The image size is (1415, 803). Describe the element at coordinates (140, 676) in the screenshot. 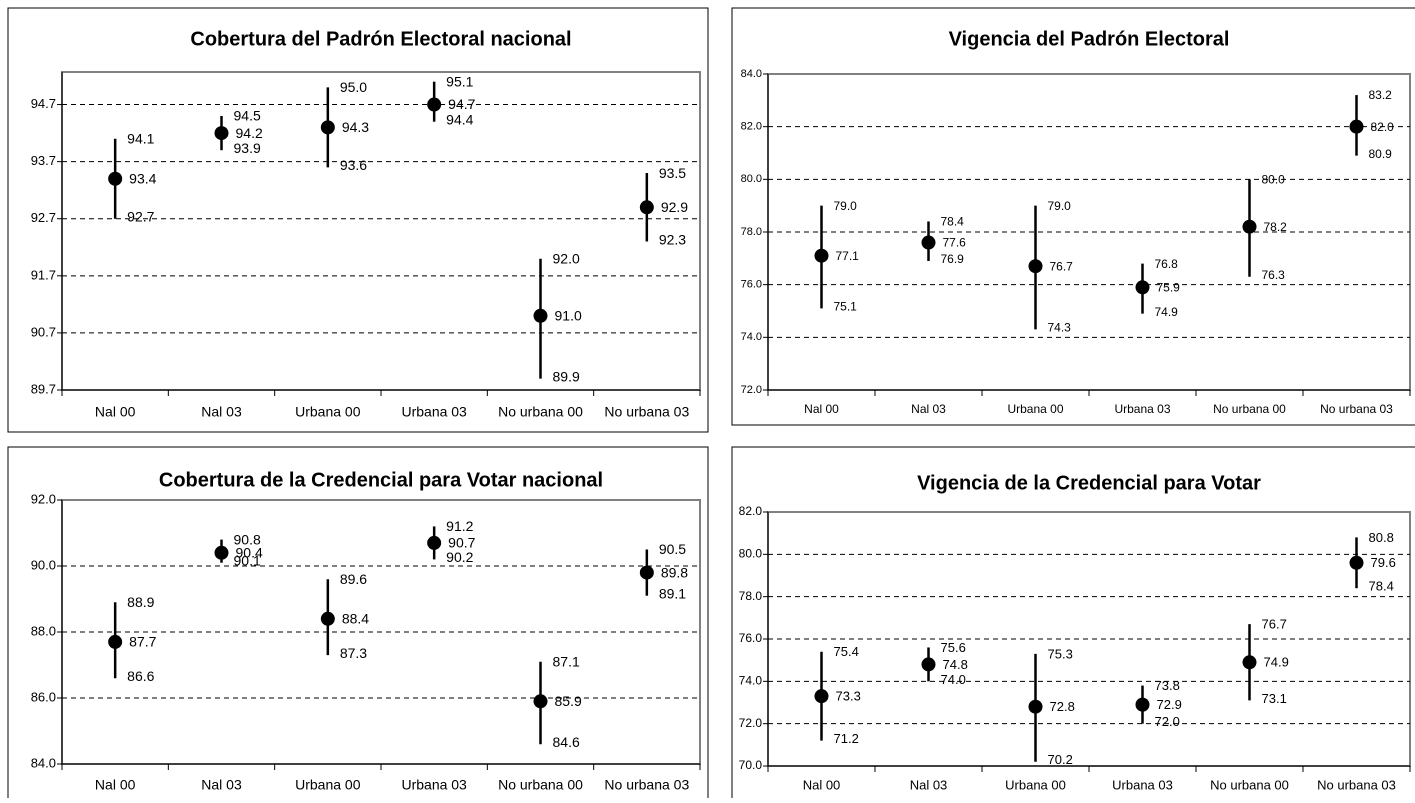

I see `low-label: 86.6` at that location.